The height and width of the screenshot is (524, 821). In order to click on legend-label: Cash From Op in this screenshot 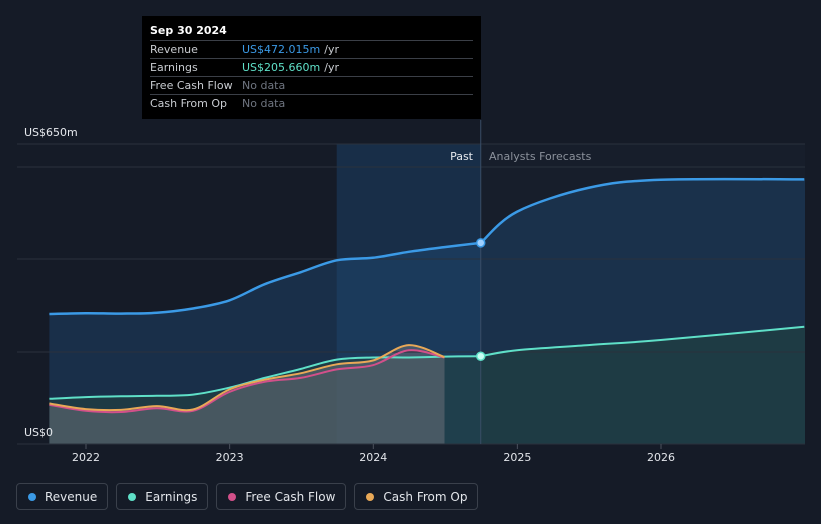, I will do `click(425, 496)`.